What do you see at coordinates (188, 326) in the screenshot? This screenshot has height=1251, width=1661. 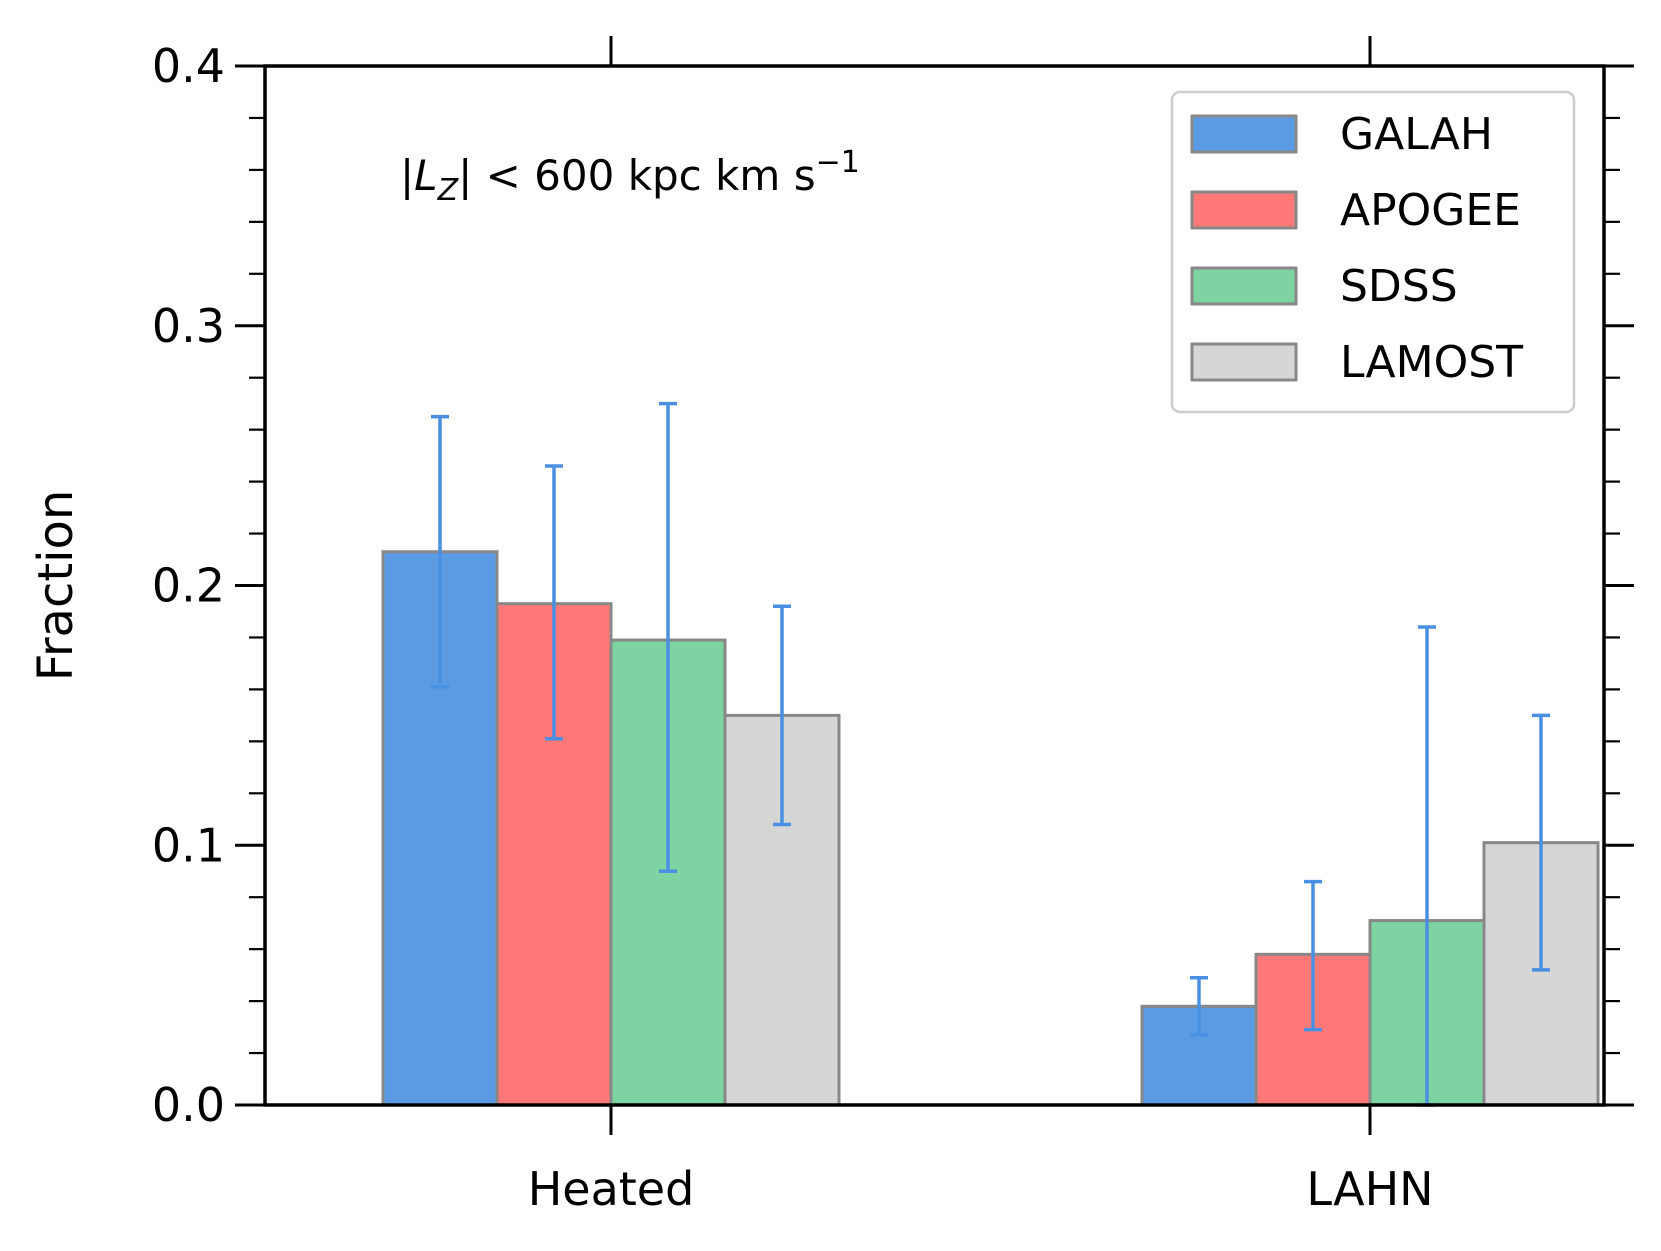 I see `y-tick-label: 0.3` at bounding box center [188, 326].